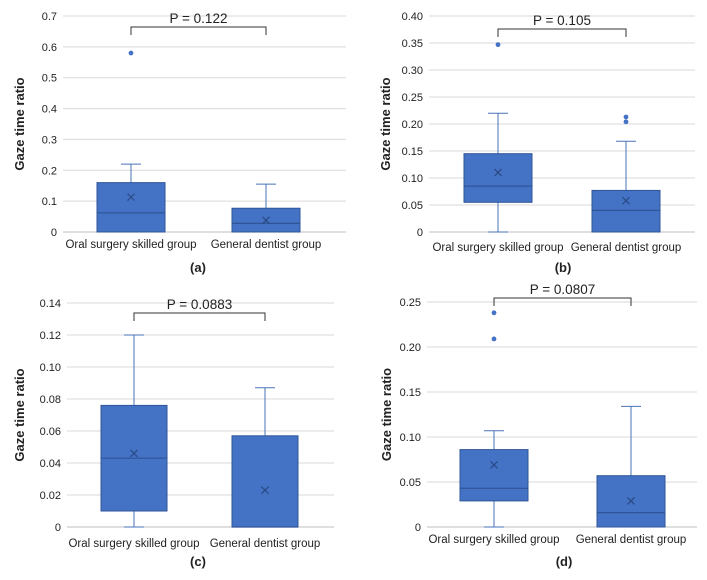 This screenshot has width=707, height=580. Describe the element at coordinates (412, 44) in the screenshot. I see `panel-2-y-tick-label: 0.35` at that location.